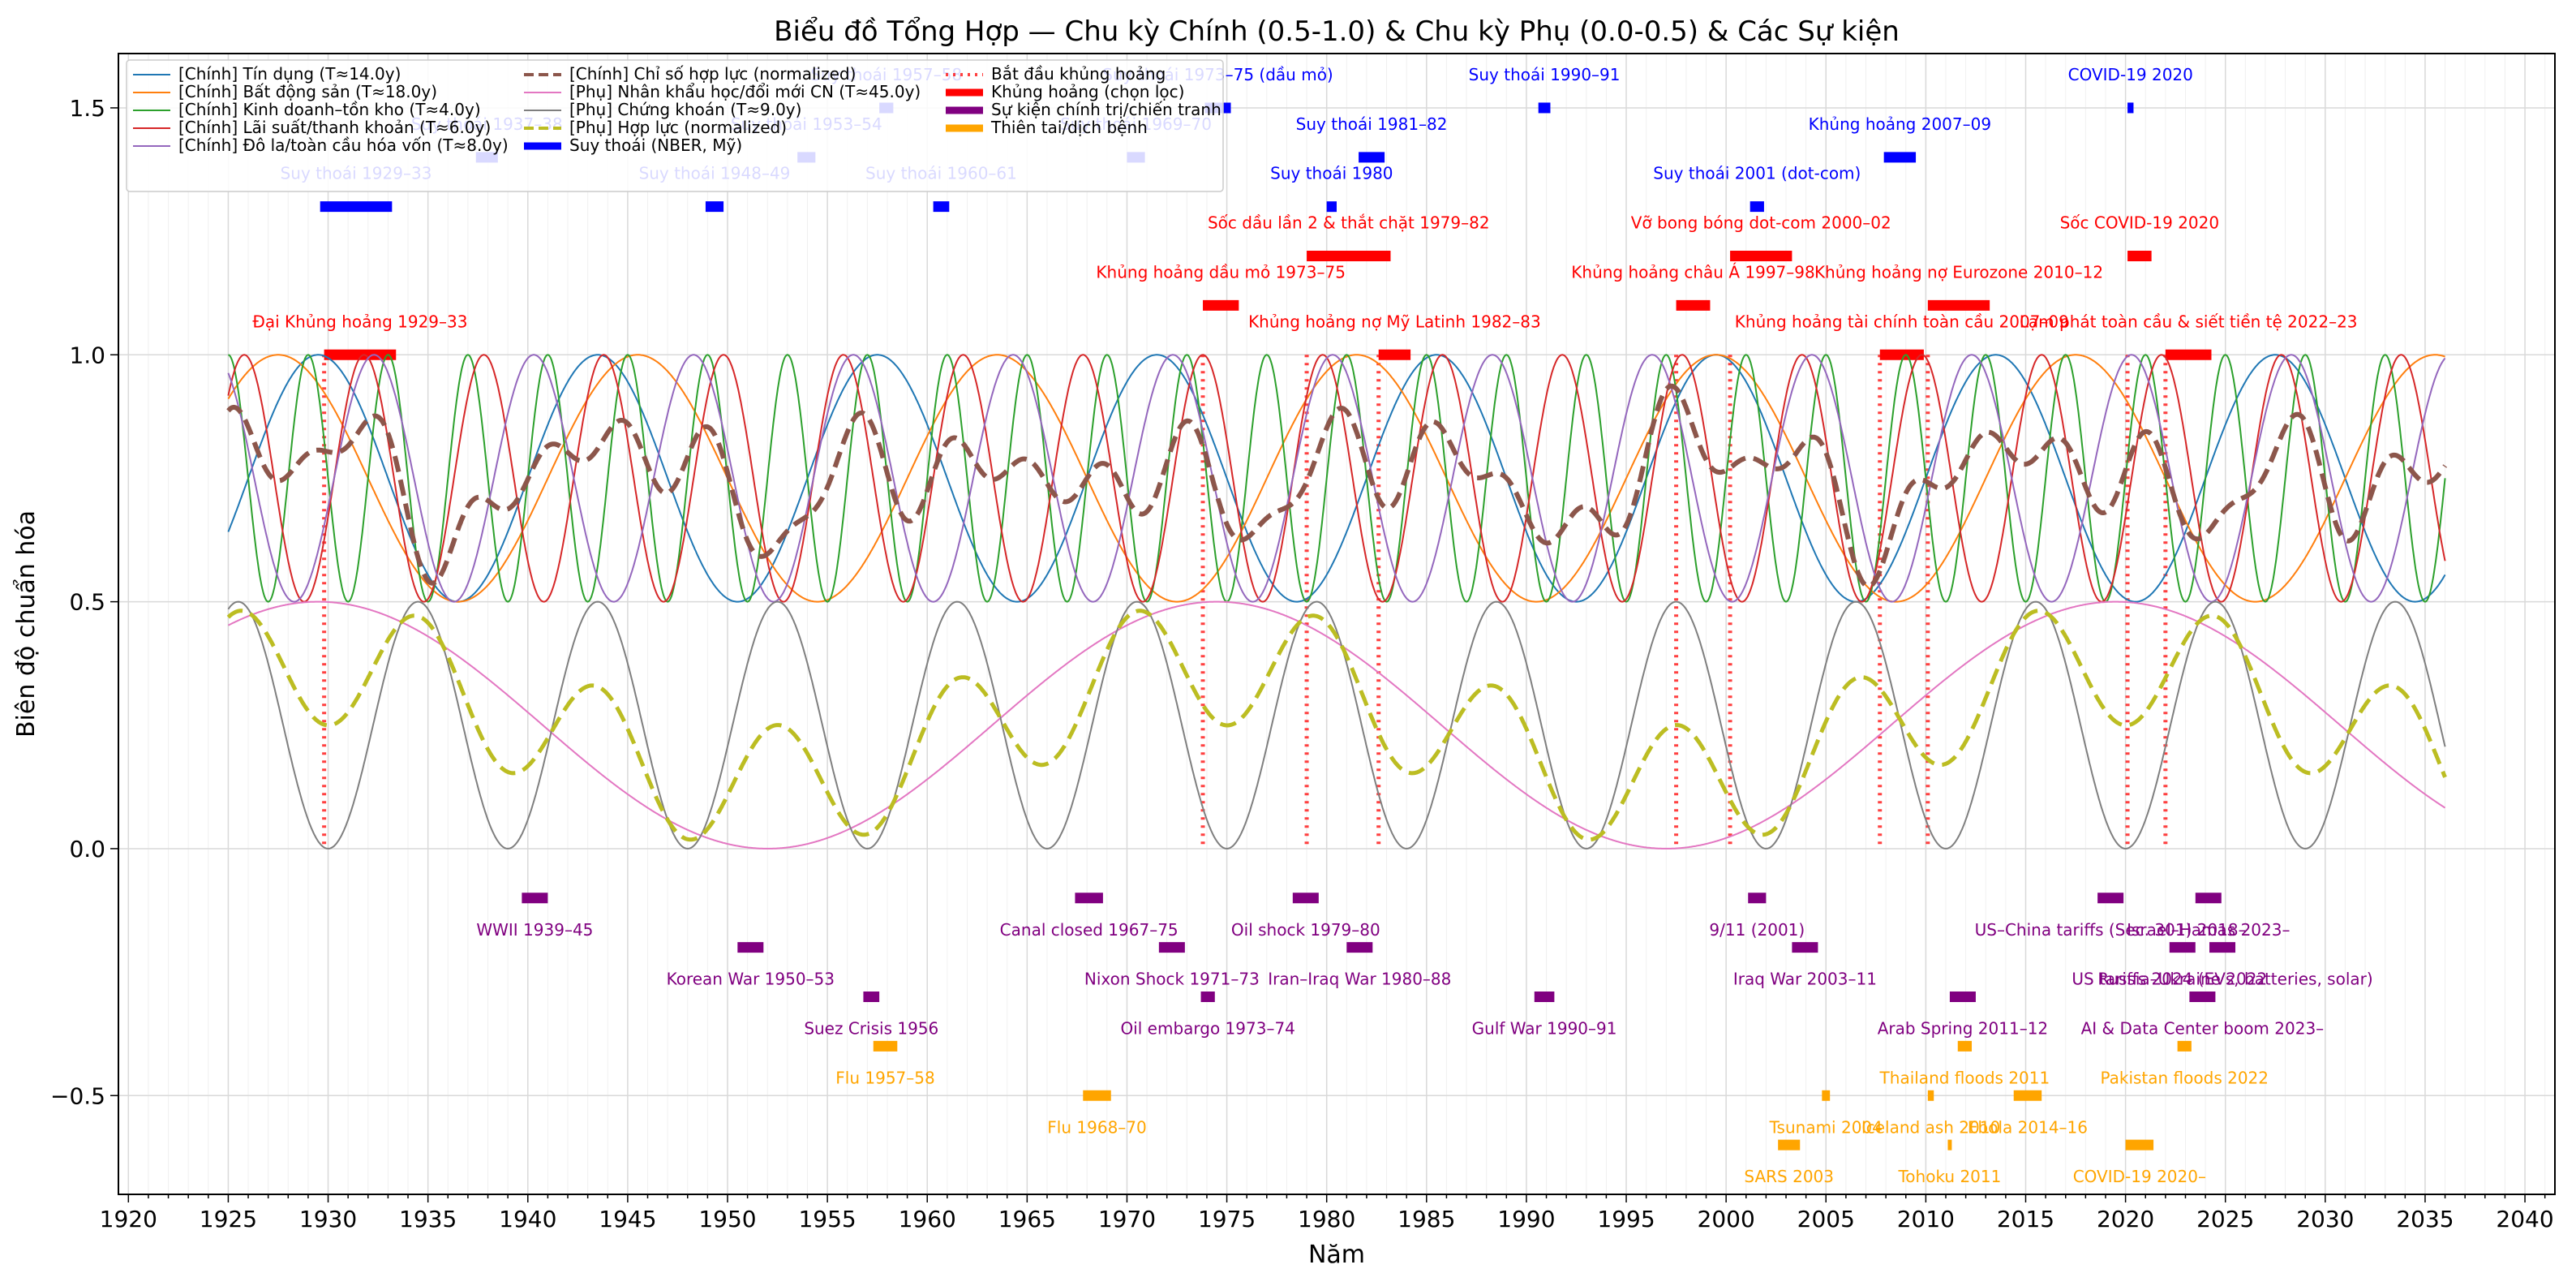 The image size is (2576, 1269). I want to click on x-tick-label: 1925, so click(228, 1219).